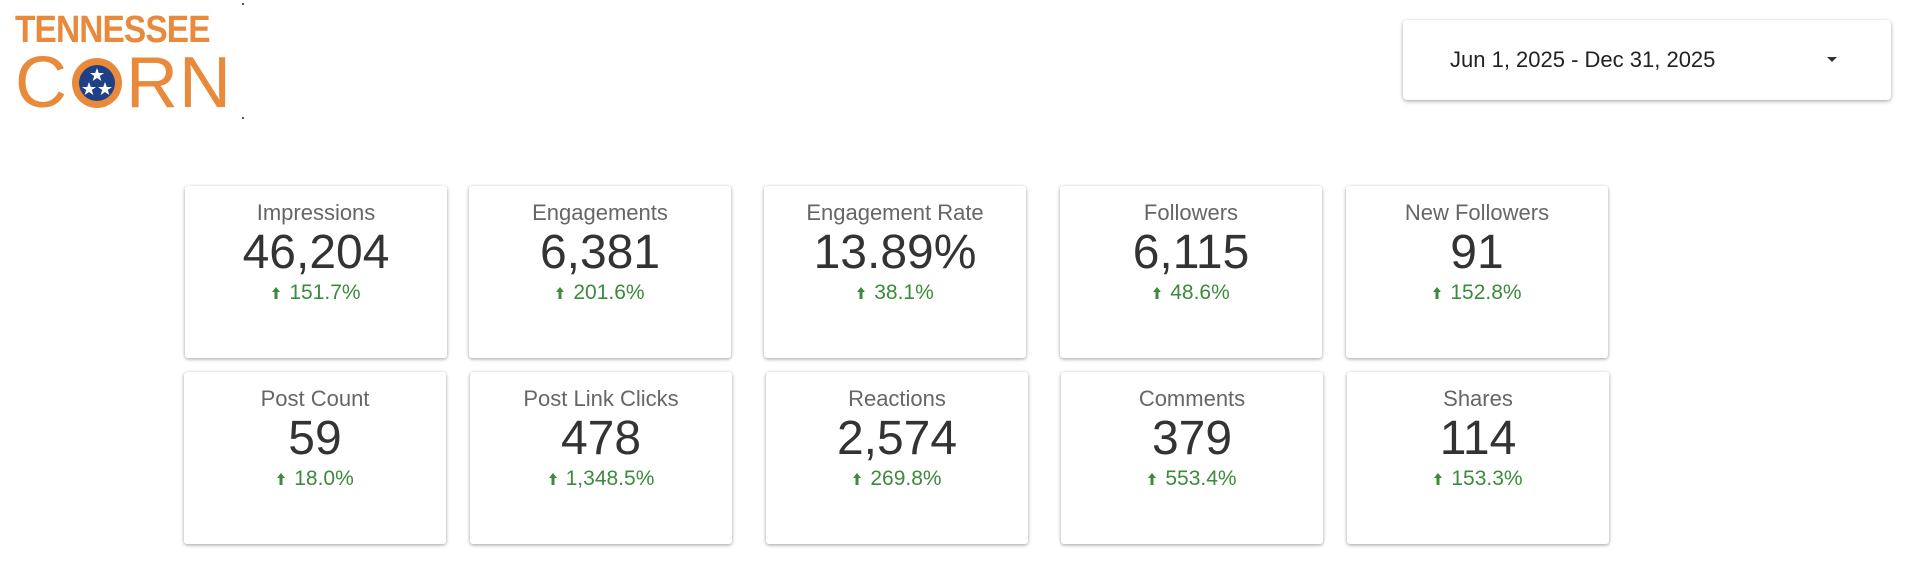 The image size is (1920, 563). What do you see at coordinates (897, 398) in the screenshot?
I see `metric-label: Reactions` at bounding box center [897, 398].